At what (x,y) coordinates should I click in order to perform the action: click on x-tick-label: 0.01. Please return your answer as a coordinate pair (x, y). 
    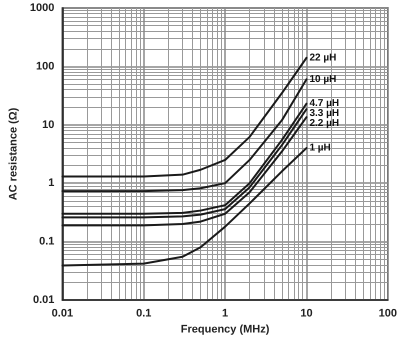
    Looking at the image, I should click on (63, 314).